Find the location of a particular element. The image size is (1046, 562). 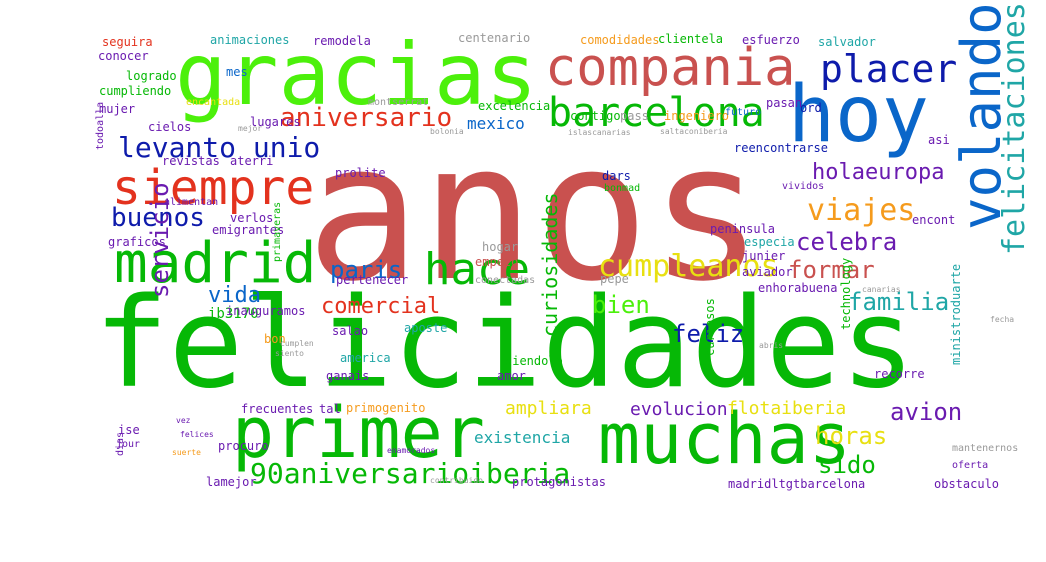

cloud-word-madrid: madrid is located at coordinates (215, 263).